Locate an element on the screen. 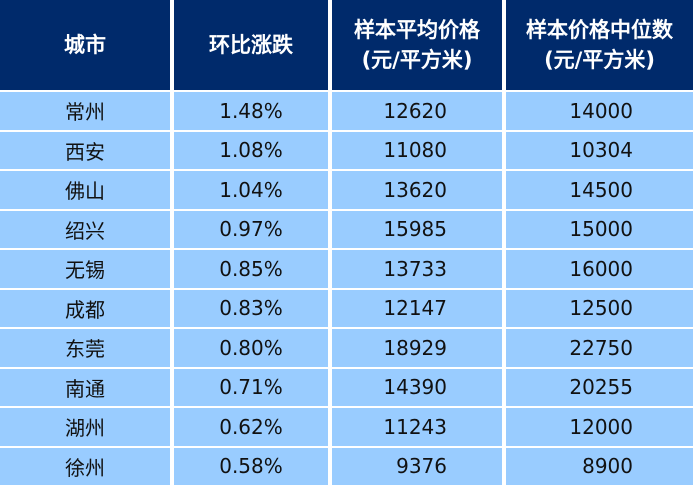 The height and width of the screenshot is (487, 697). cell-avg-price: 14390 is located at coordinates (417, 387).